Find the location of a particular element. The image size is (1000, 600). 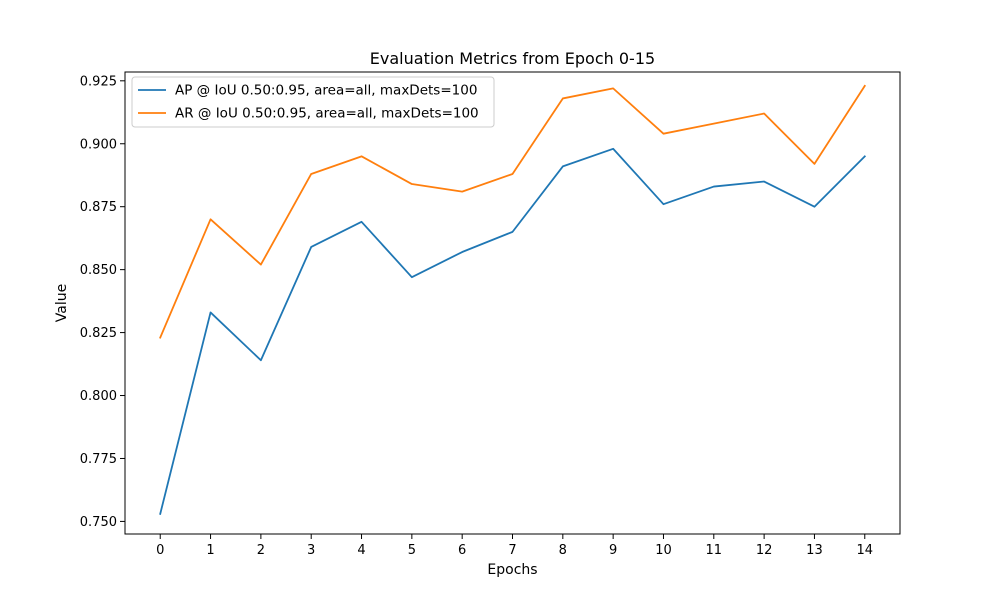

y-tick-label: 0.800 is located at coordinates (98, 396).